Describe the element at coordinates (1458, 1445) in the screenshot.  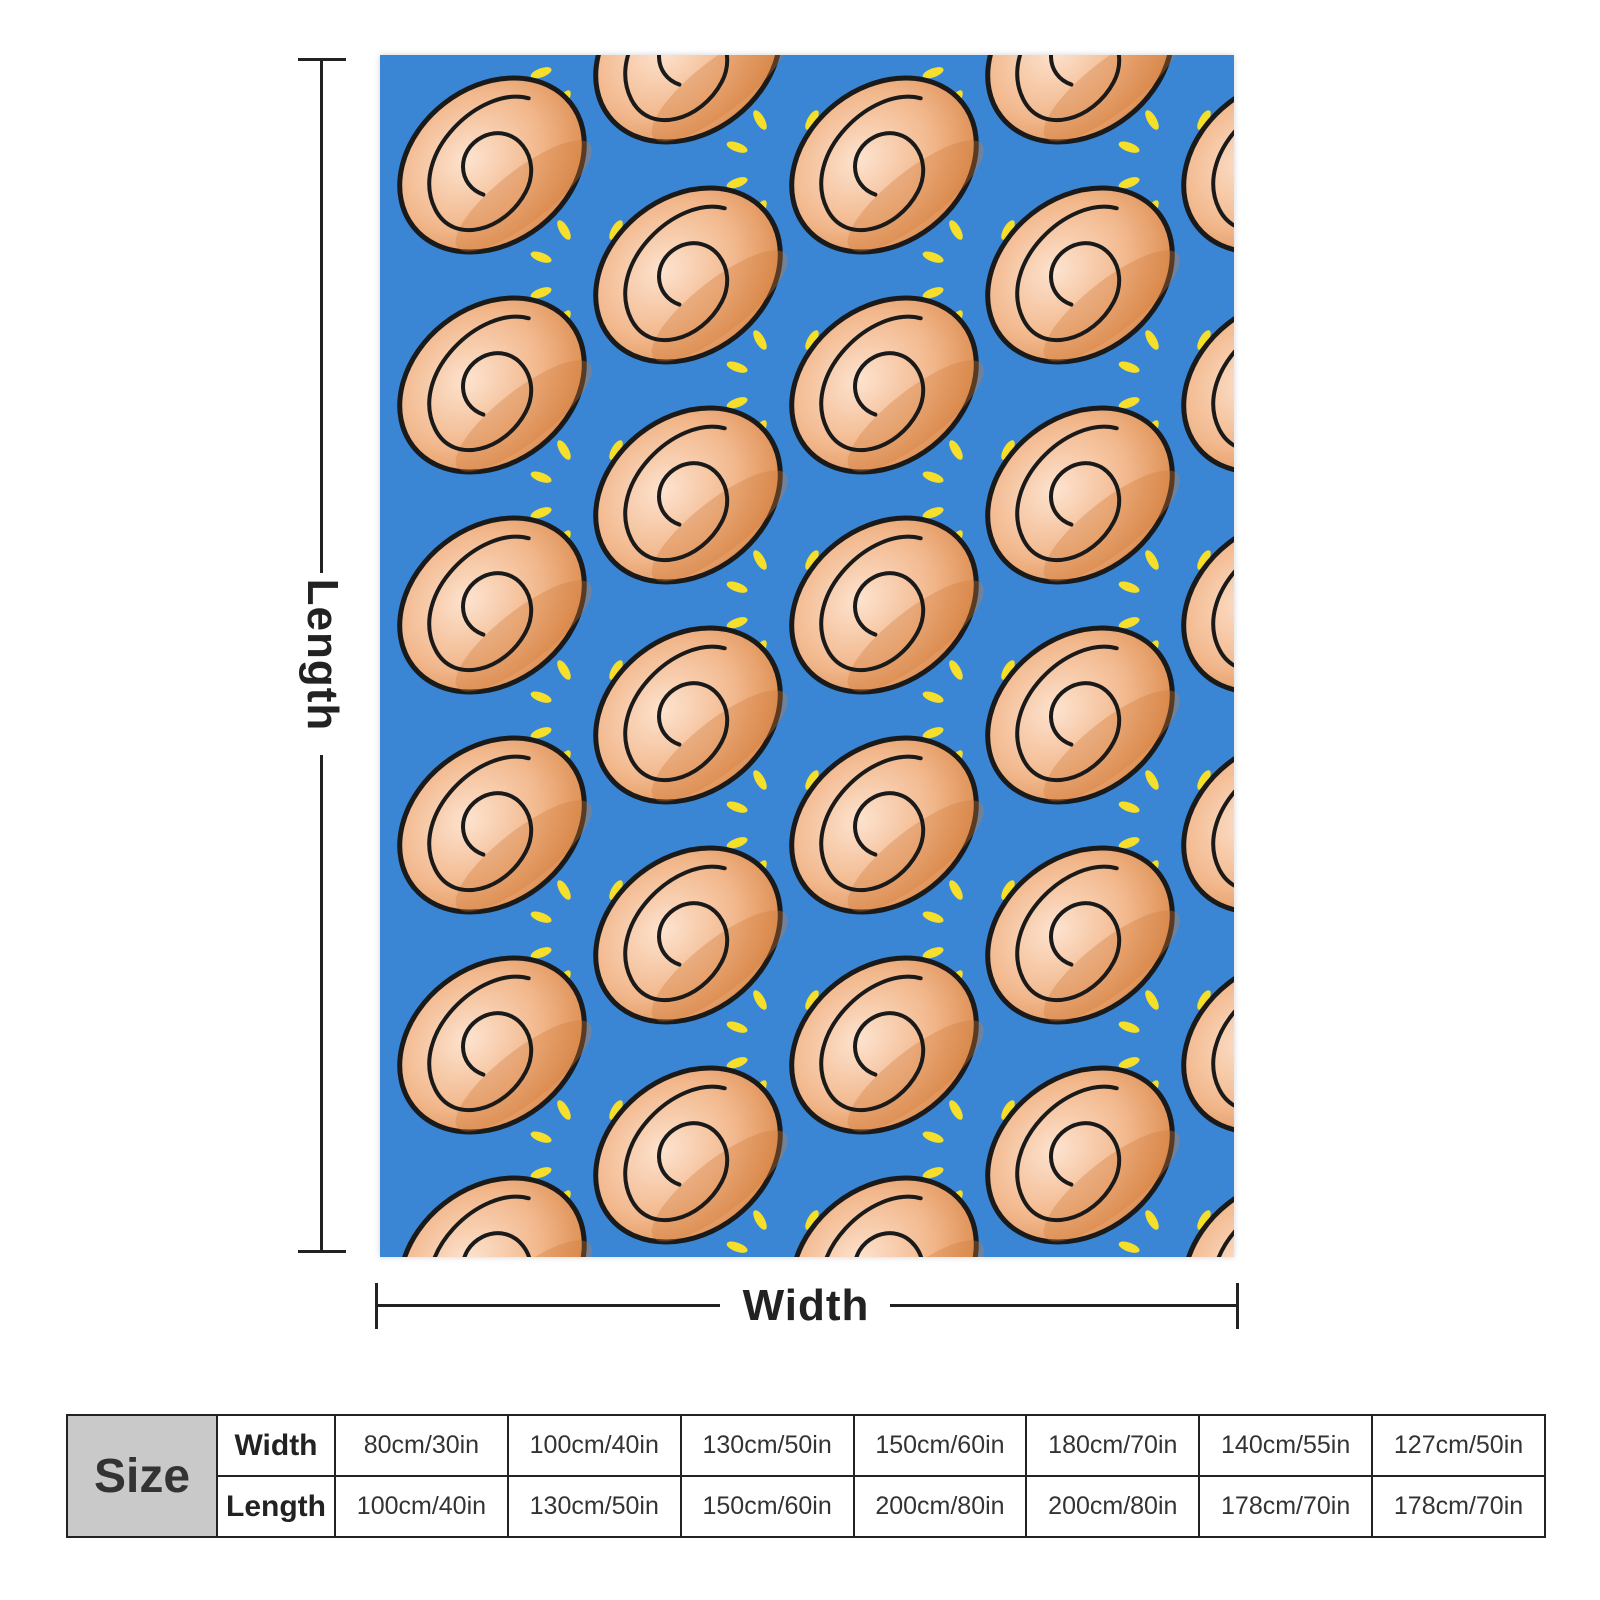
I see `table-cell: 127cm/50in` at that location.